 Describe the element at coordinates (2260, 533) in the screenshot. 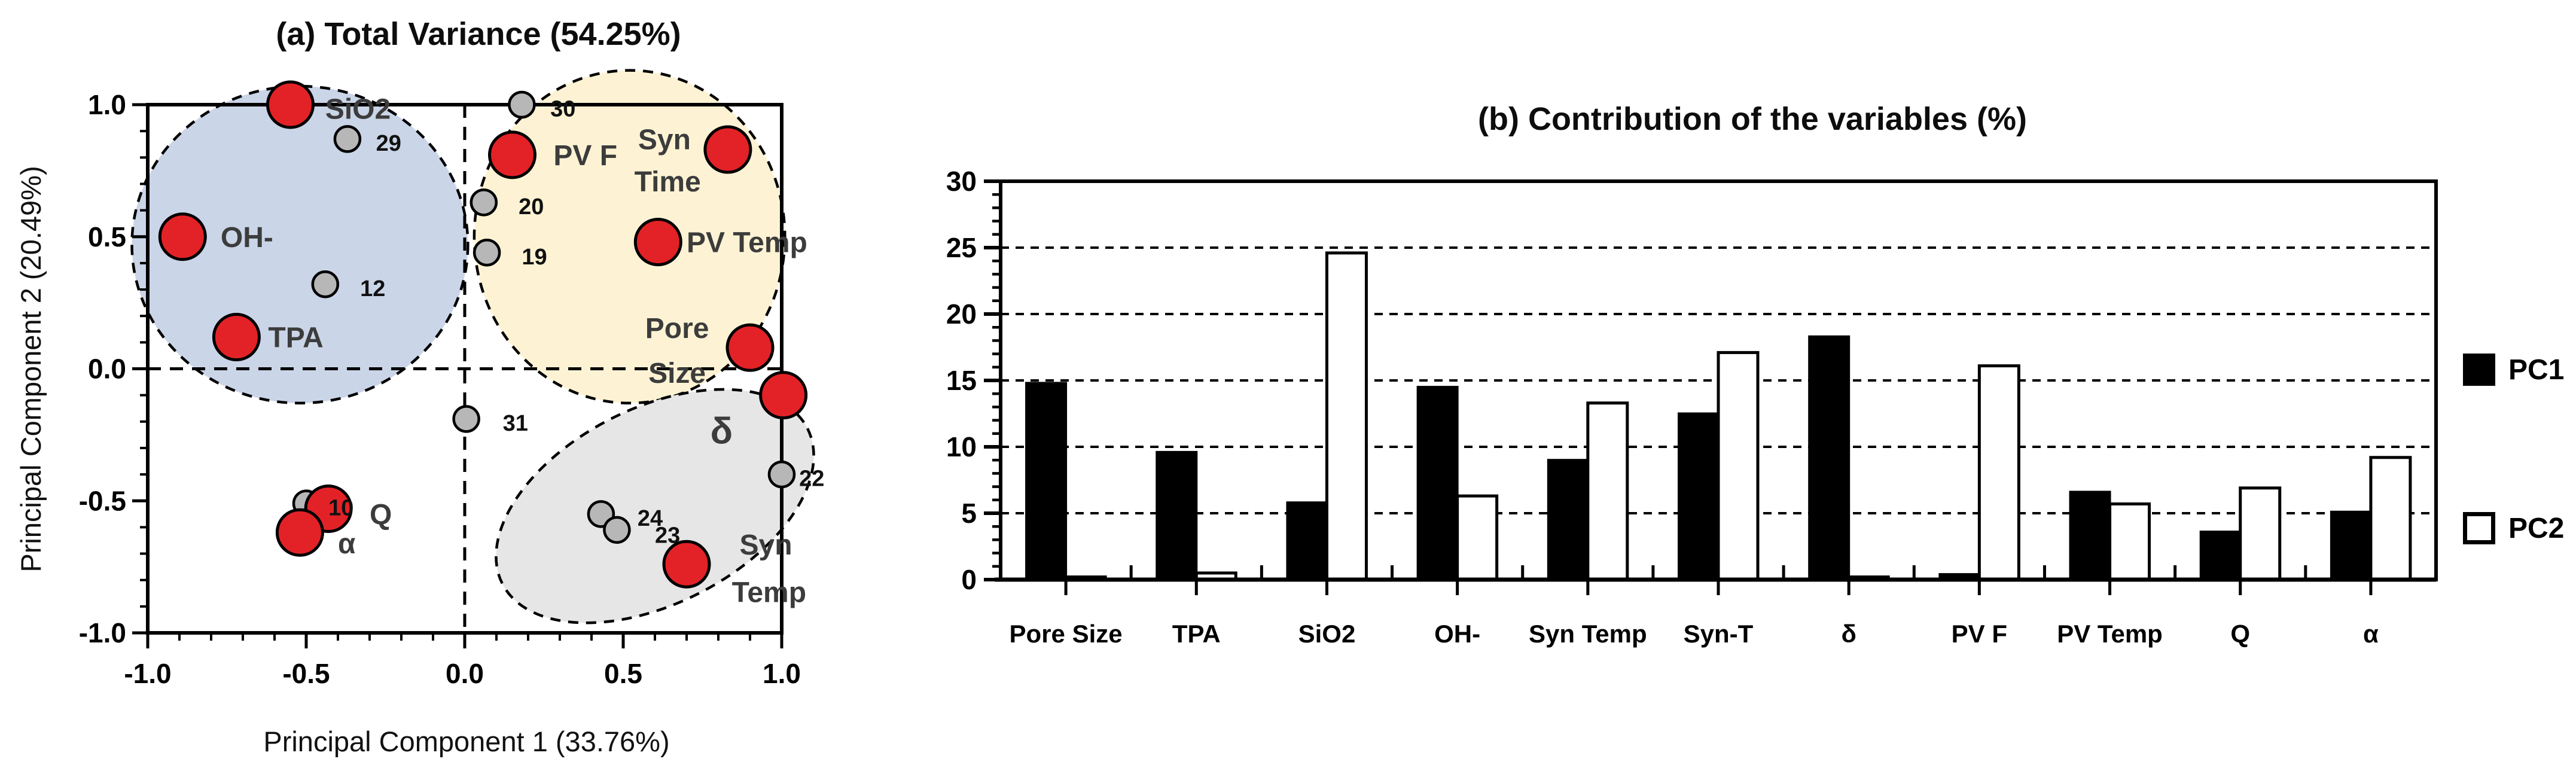

I see `bar-pc2-Q` at that location.